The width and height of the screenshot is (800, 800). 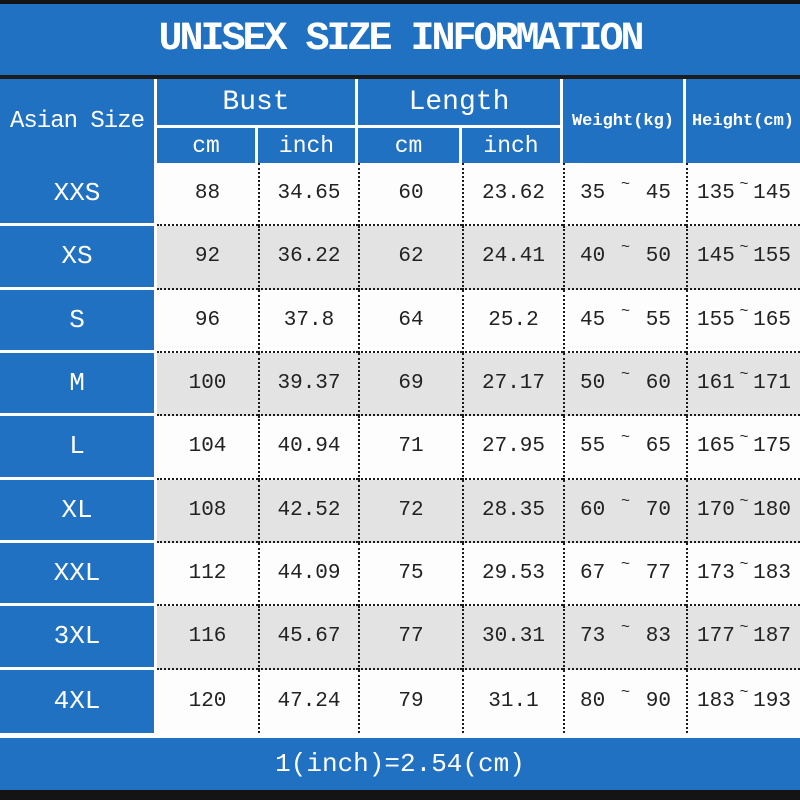 What do you see at coordinates (207, 384) in the screenshot?
I see `bust-cm-cell: 100` at bounding box center [207, 384].